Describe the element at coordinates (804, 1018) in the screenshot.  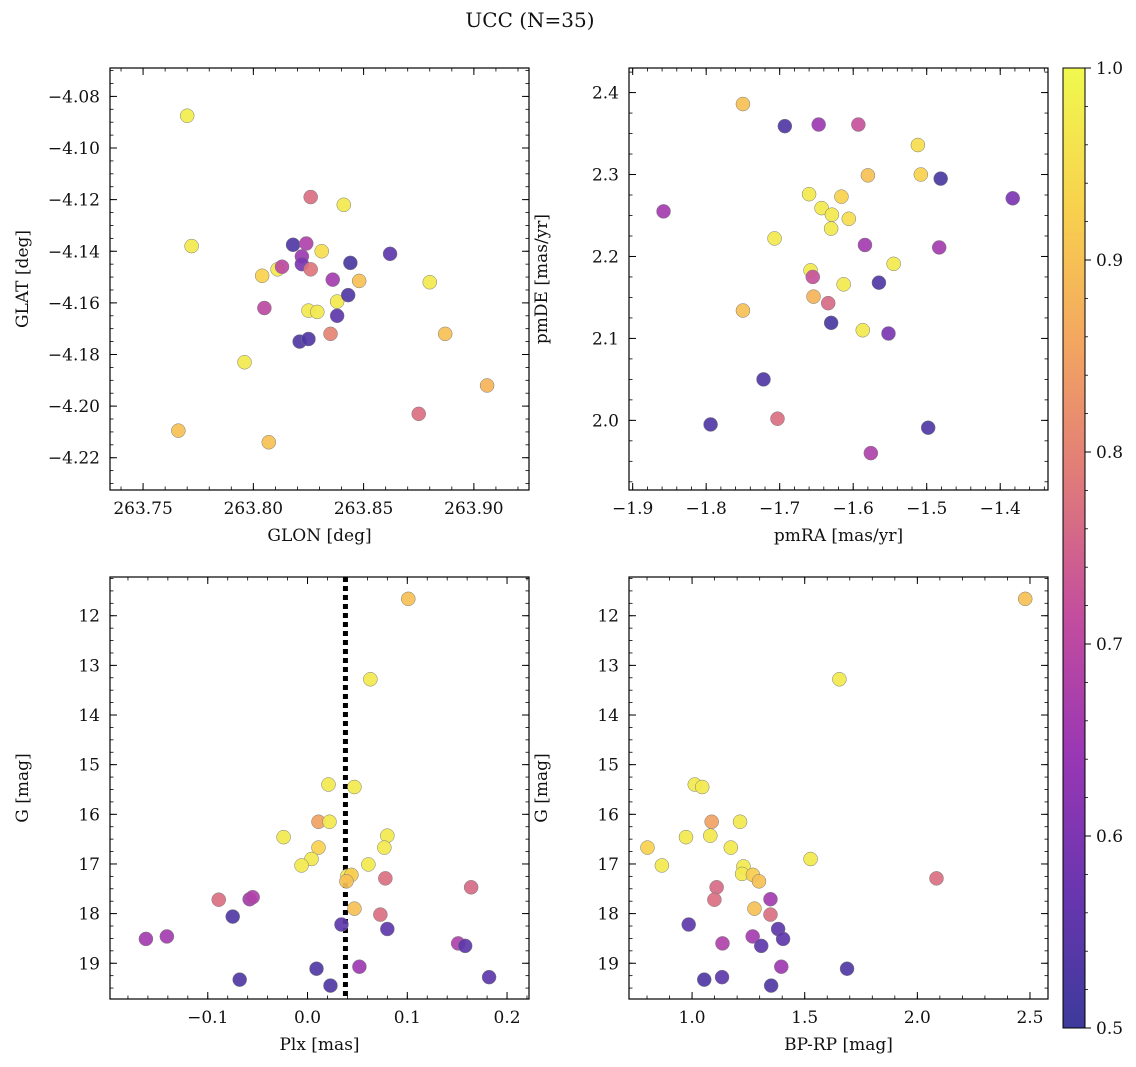
I see `x-tick-label: 1.5` at that location.